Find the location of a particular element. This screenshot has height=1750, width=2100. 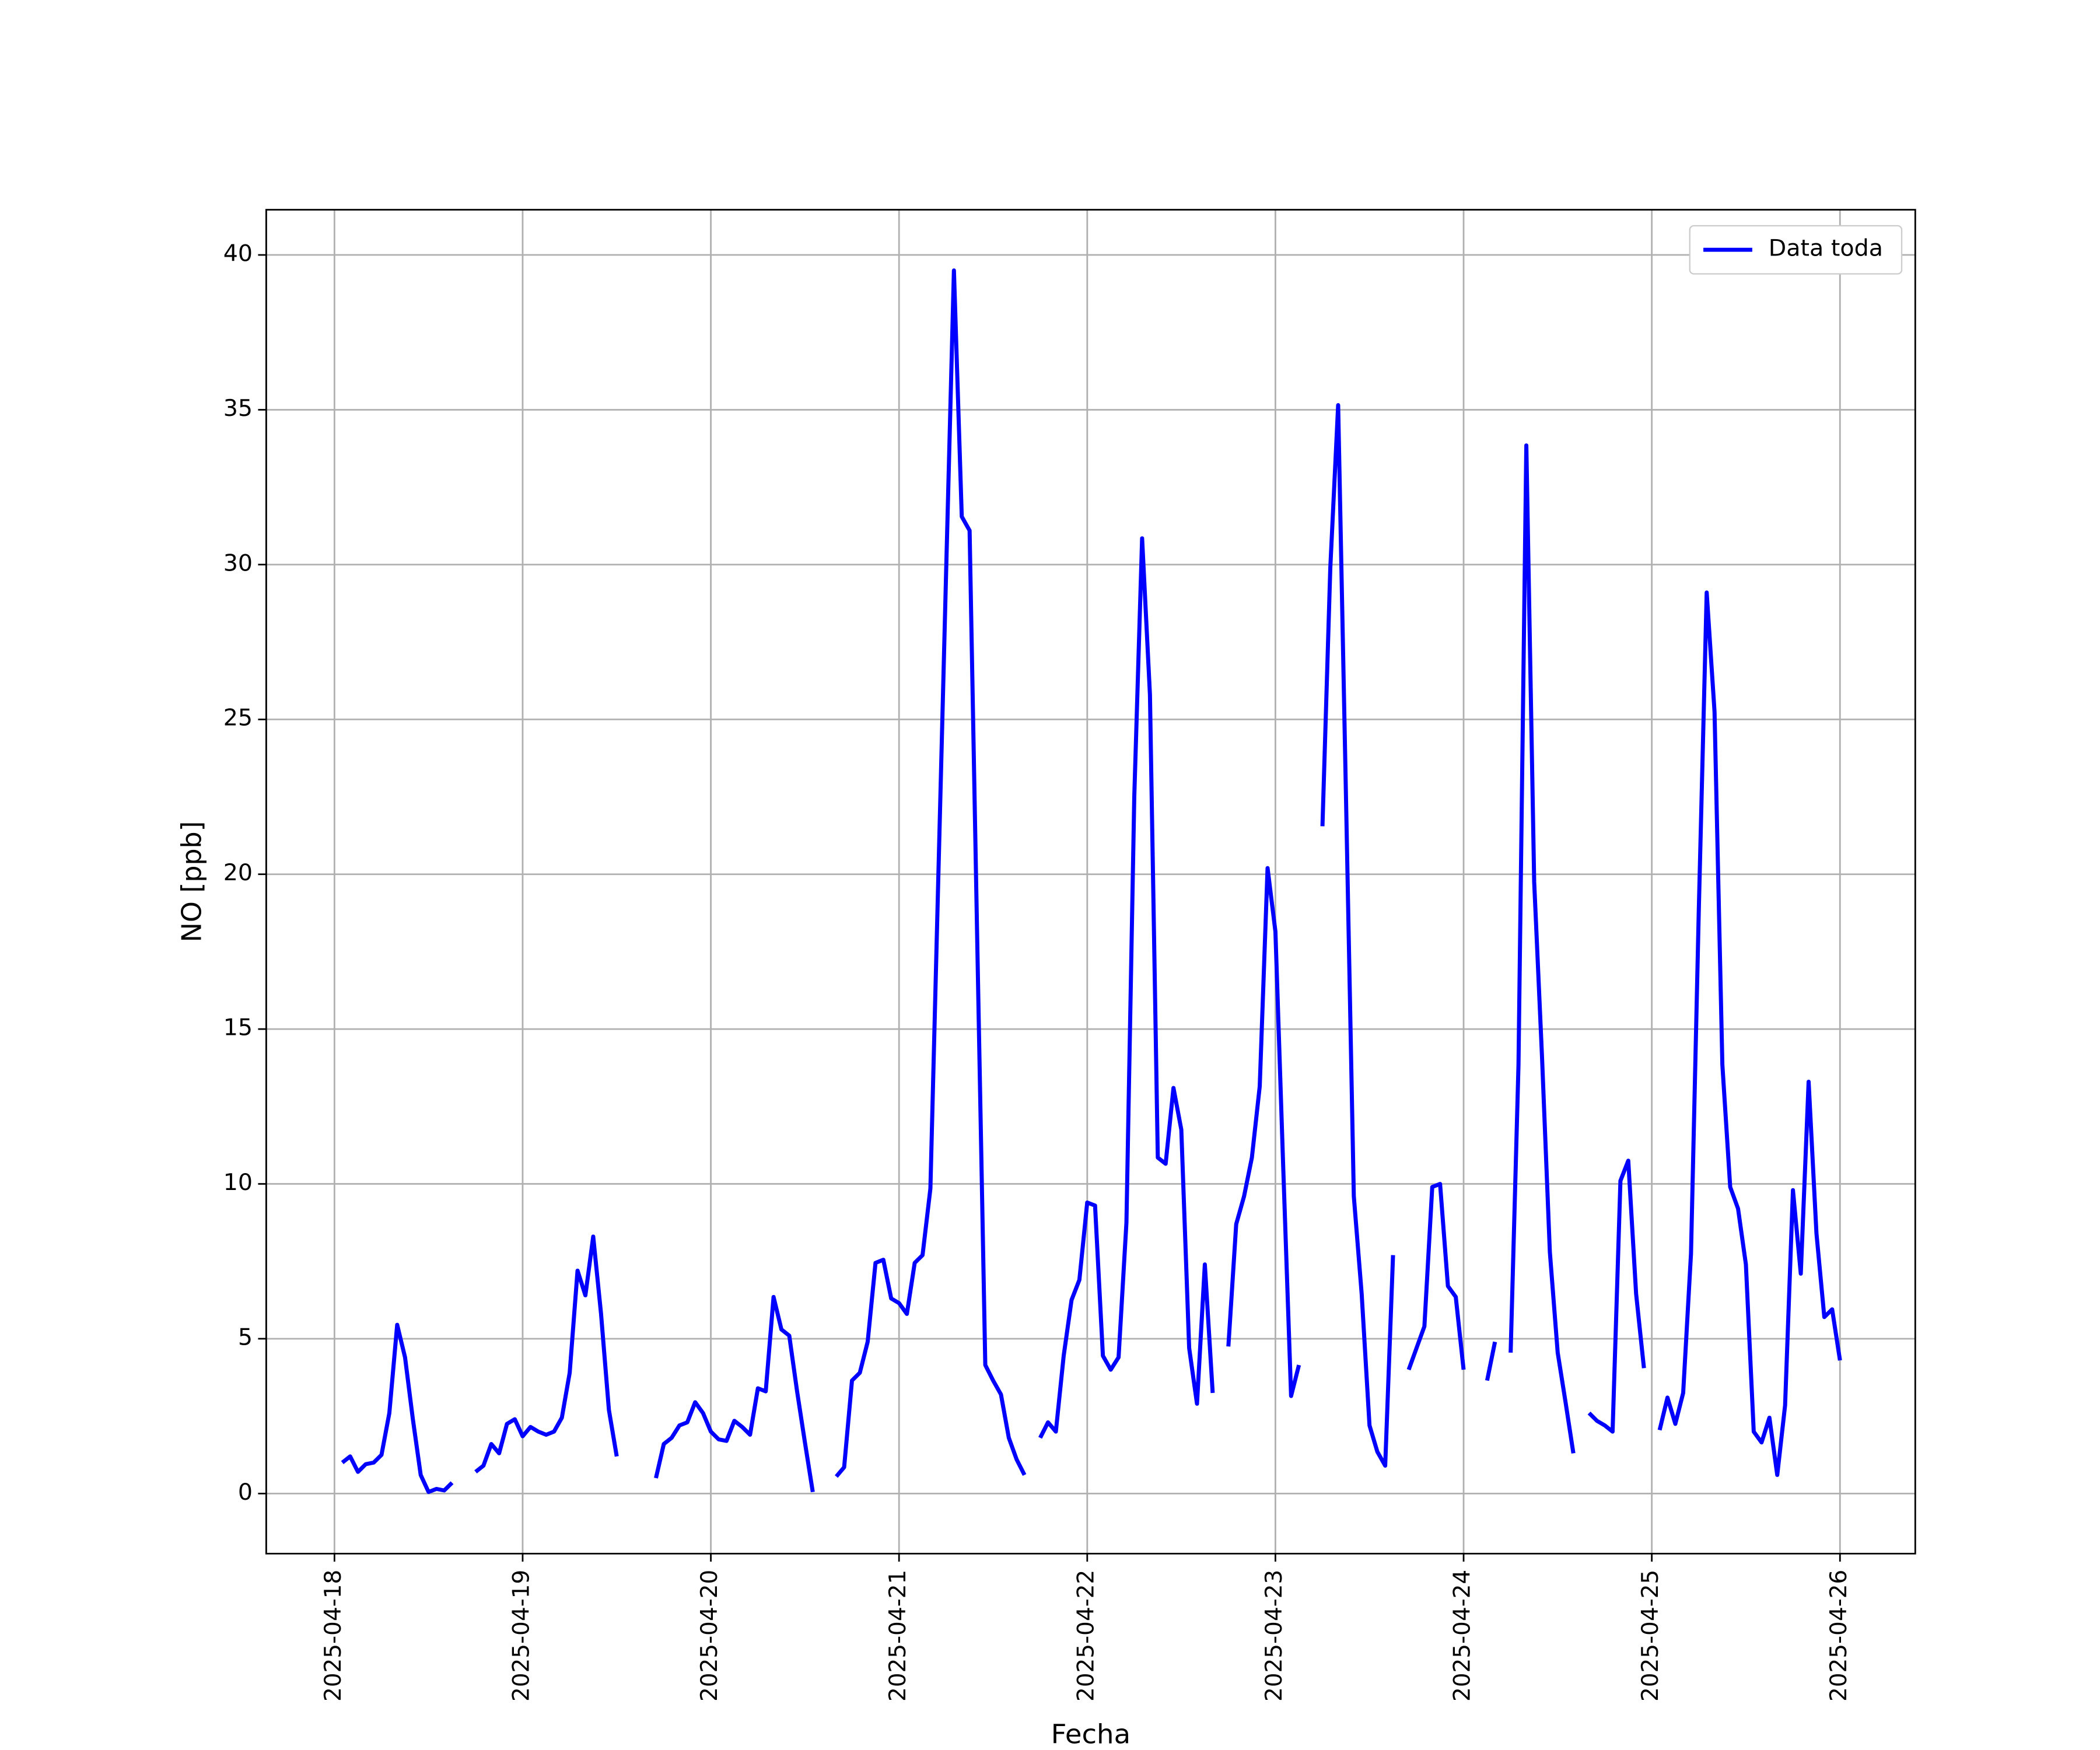

y-tick-label: 30 is located at coordinates (238, 564).